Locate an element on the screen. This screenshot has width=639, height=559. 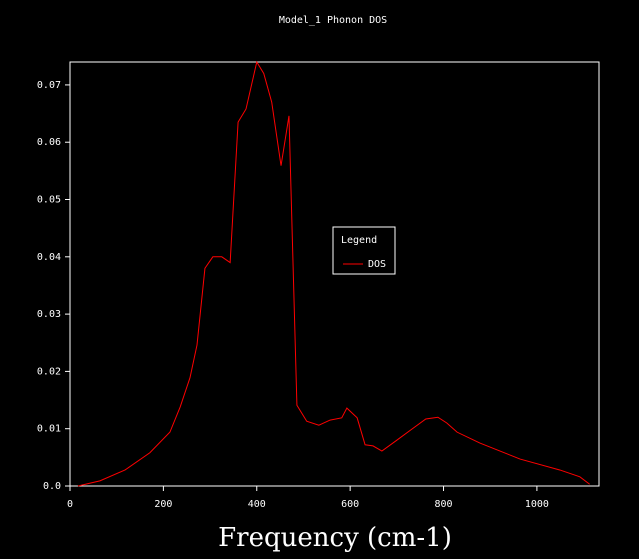
x-tick-label: 200 is located at coordinates (163, 504).